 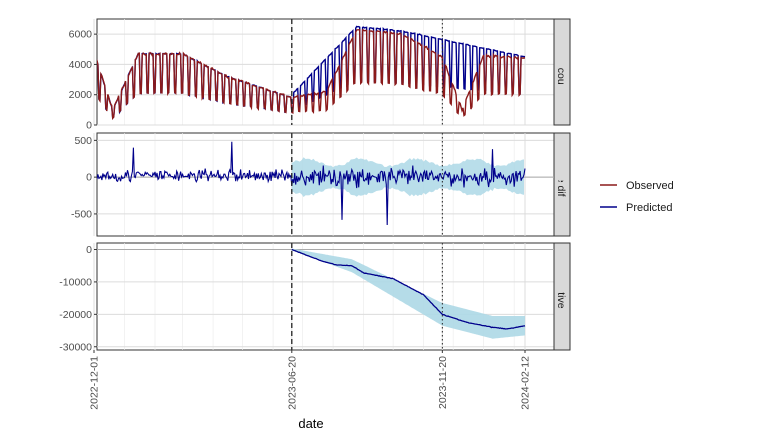 What do you see at coordinates (637, 197) in the screenshot?
I see `legend: Observed Predicted` at bounding box center [637, 197].